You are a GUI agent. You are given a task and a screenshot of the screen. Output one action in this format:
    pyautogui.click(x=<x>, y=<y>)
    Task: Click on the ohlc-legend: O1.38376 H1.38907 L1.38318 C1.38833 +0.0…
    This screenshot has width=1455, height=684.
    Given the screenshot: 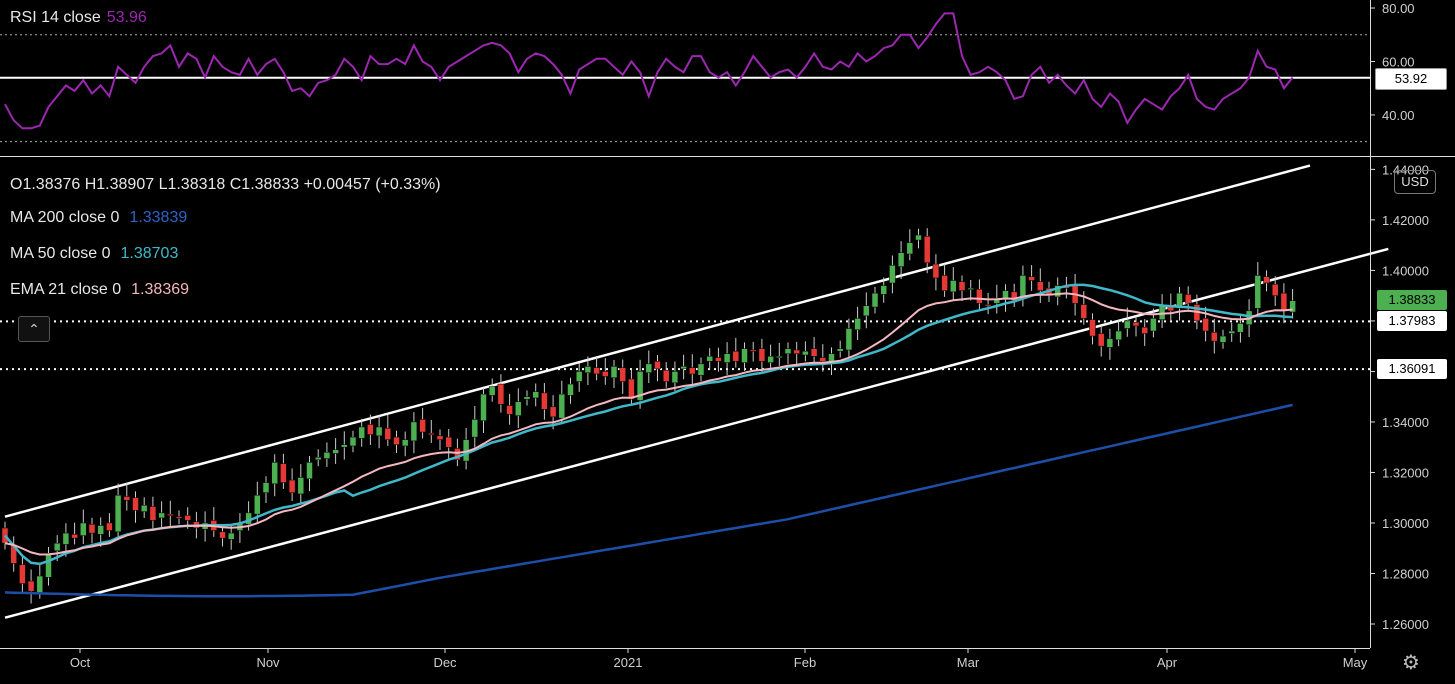 What is the action you would take?
    pyautogui.click(x=225, y=184)
    